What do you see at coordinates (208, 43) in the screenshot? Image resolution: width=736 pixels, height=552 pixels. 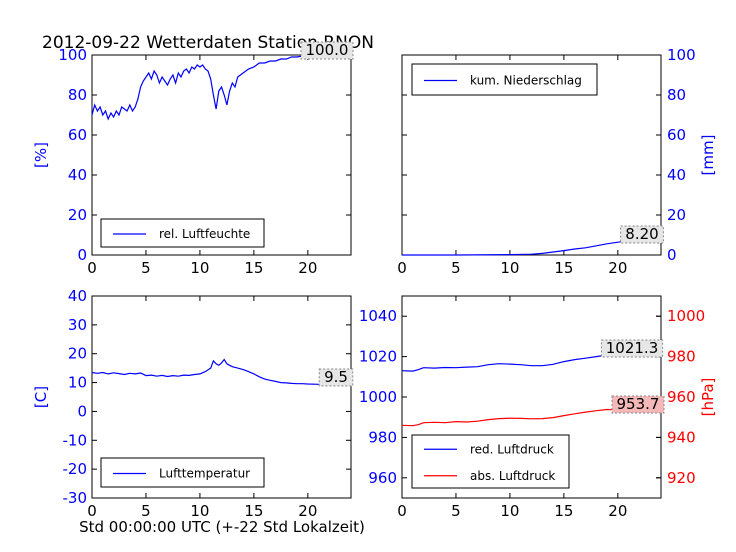 I see `figure-title: 2012-09-22 Wetterdaten Station RNON` at bounding box center [208, 43].